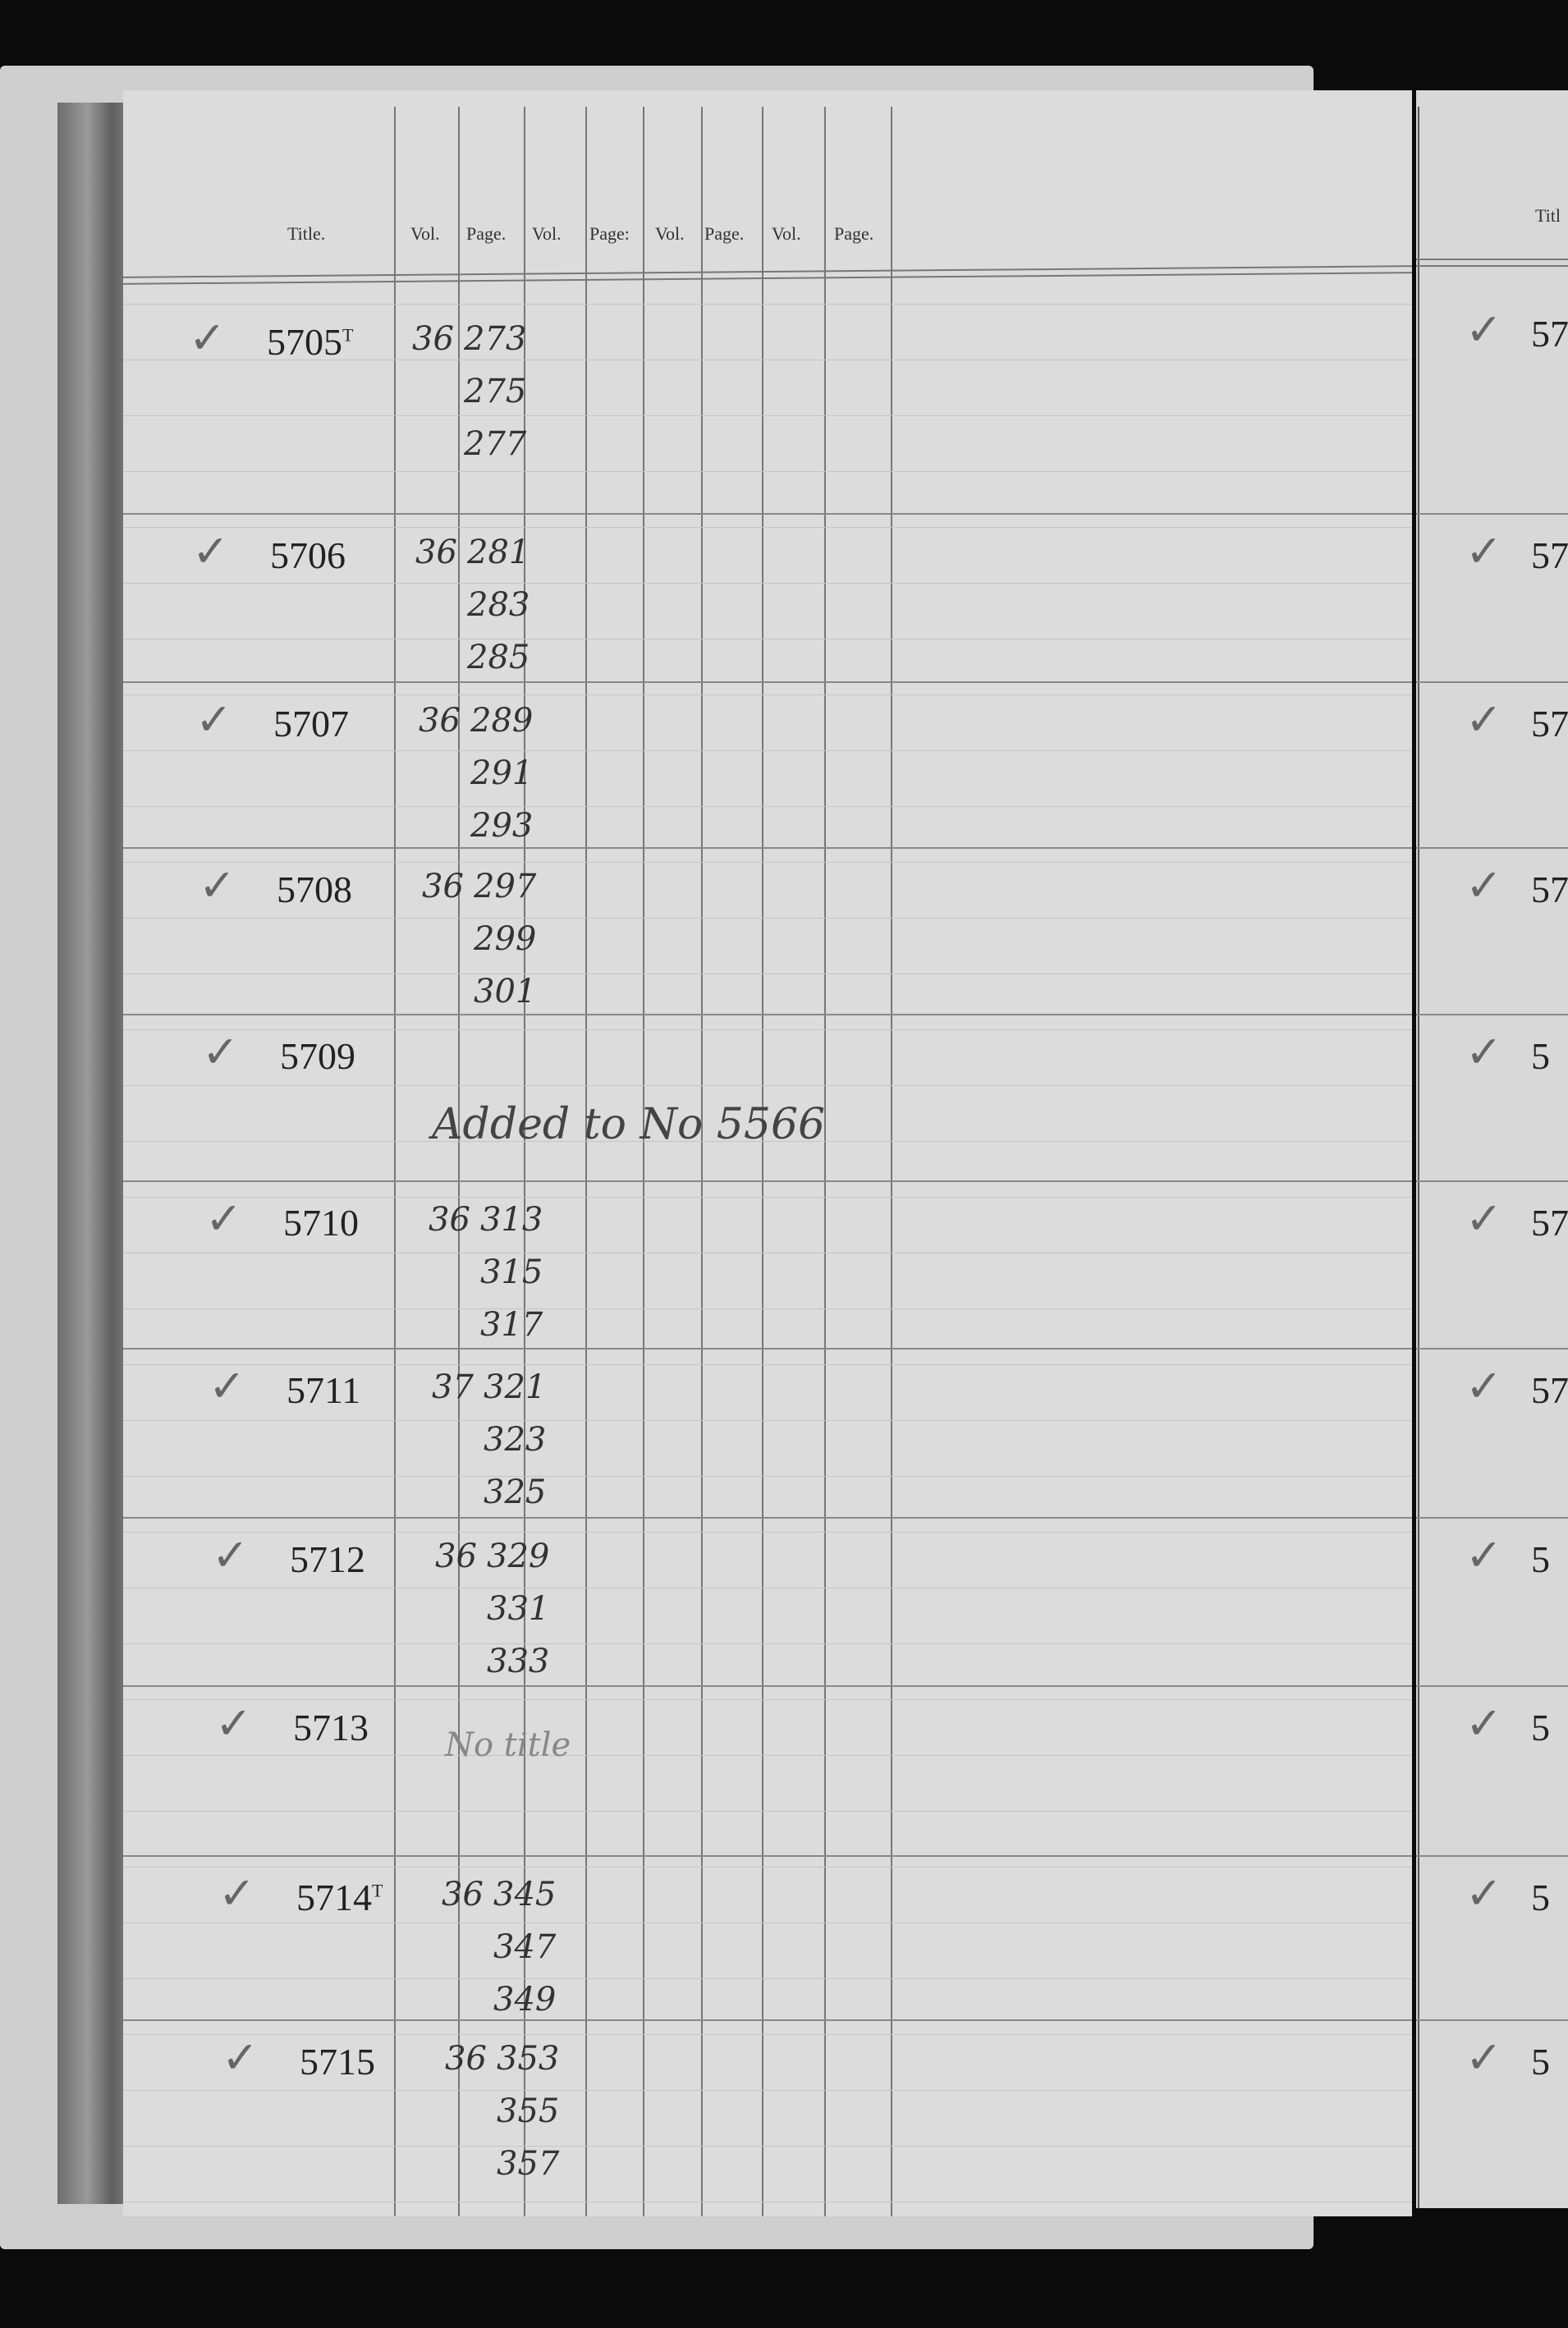 The height and width of the screenshot is (2328, 1568). What do you see at coordinates (629, 1124) in the screenshot?
I see `entry-note: Added to No 5566` at bounding box center [629, 1124].